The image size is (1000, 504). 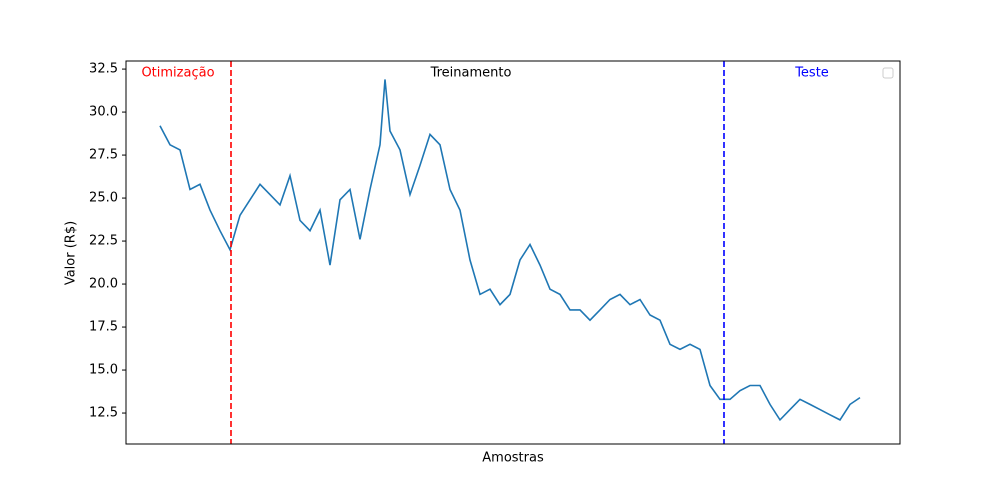 I want to click on y-tick-label: 17.5, so click(x=103, y=327).